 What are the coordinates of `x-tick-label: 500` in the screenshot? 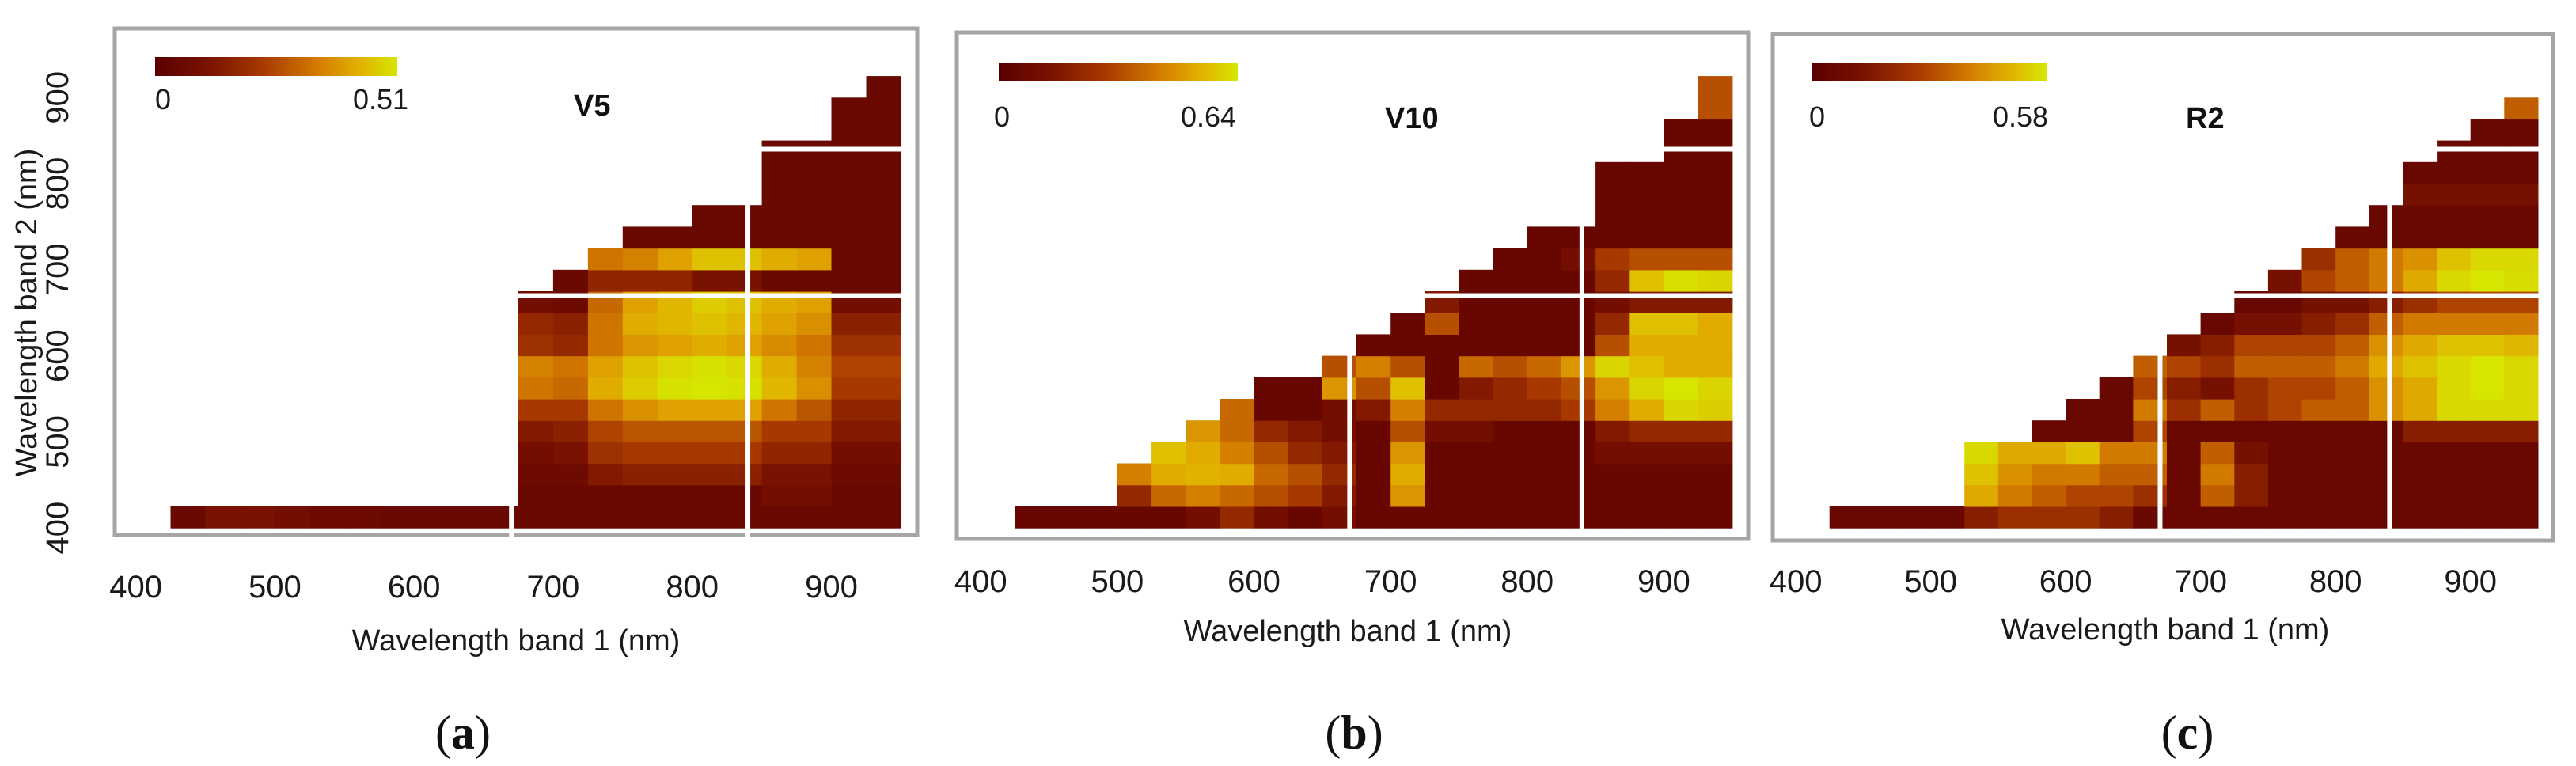 It's located at (275, 587).